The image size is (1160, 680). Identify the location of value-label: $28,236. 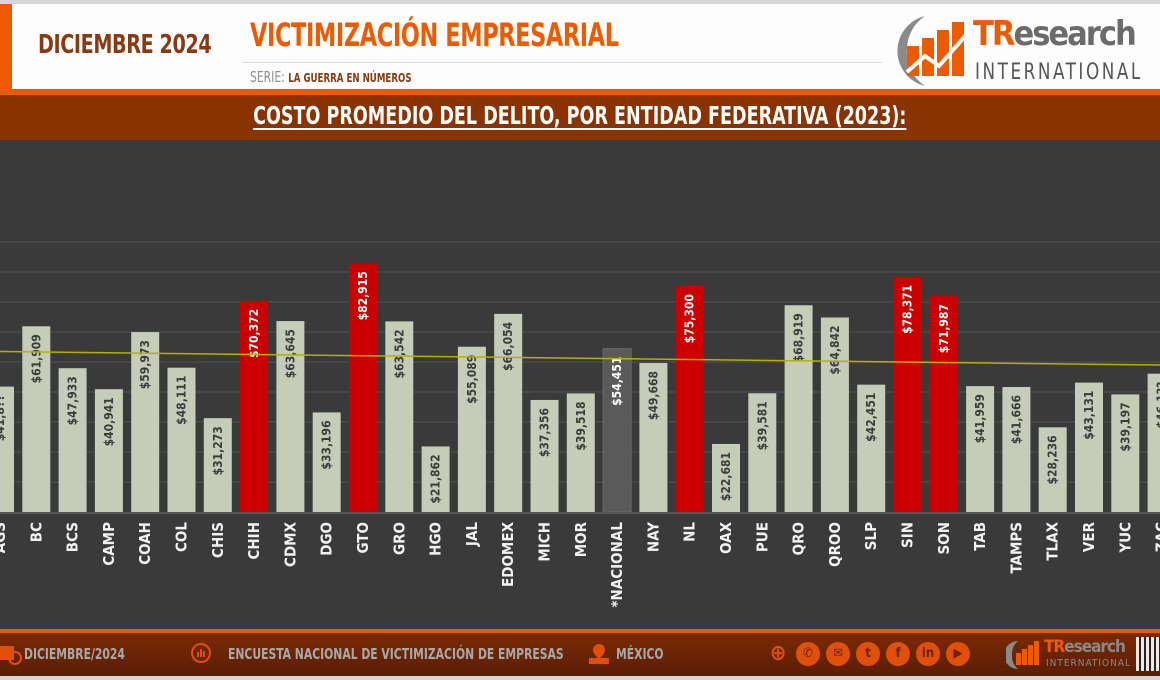
(1053, 459).